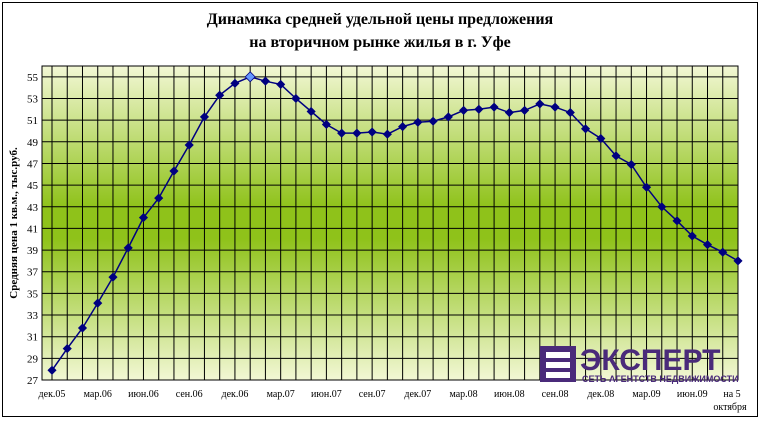  I want to click on x-tick-label: мар.07, so click(281, 394).